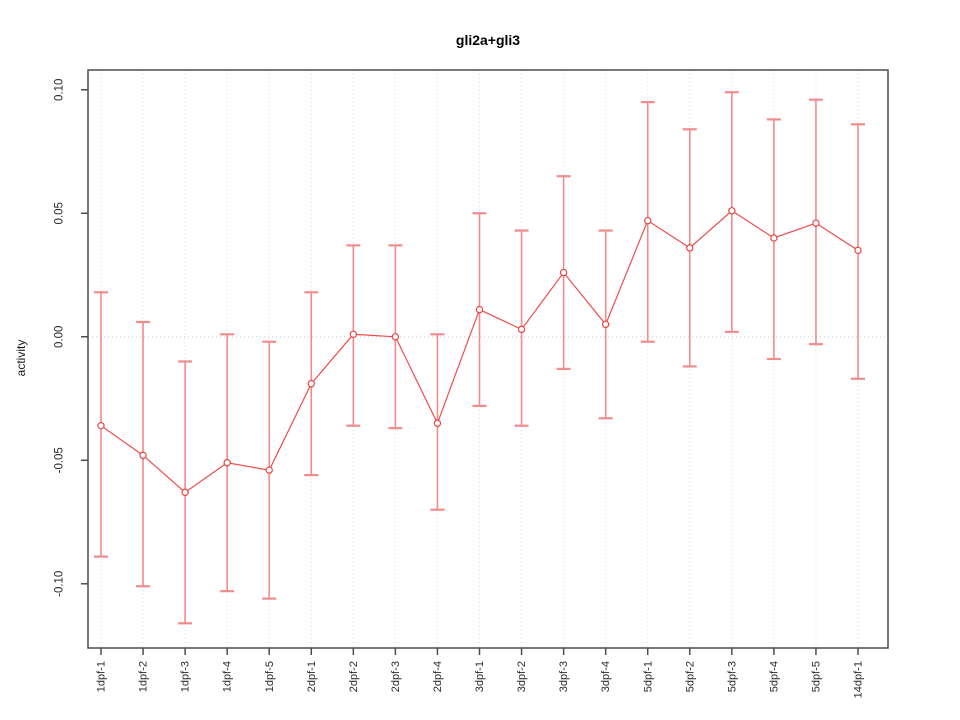  Describe the element at coordinates (480, 676) in the screenshot. I see `x-tick-label: 3dpf-1` at that location.